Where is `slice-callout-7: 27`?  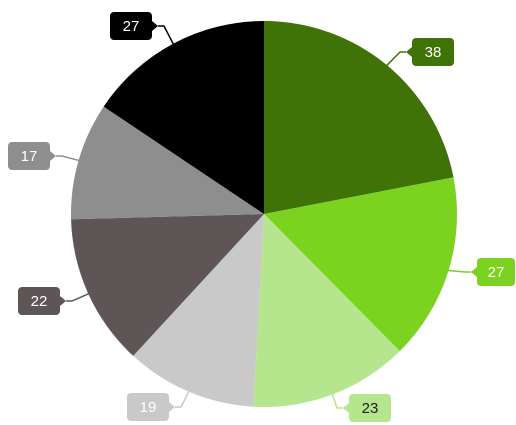 slice-callout-7: 27 is located at coordinates (142, 29).